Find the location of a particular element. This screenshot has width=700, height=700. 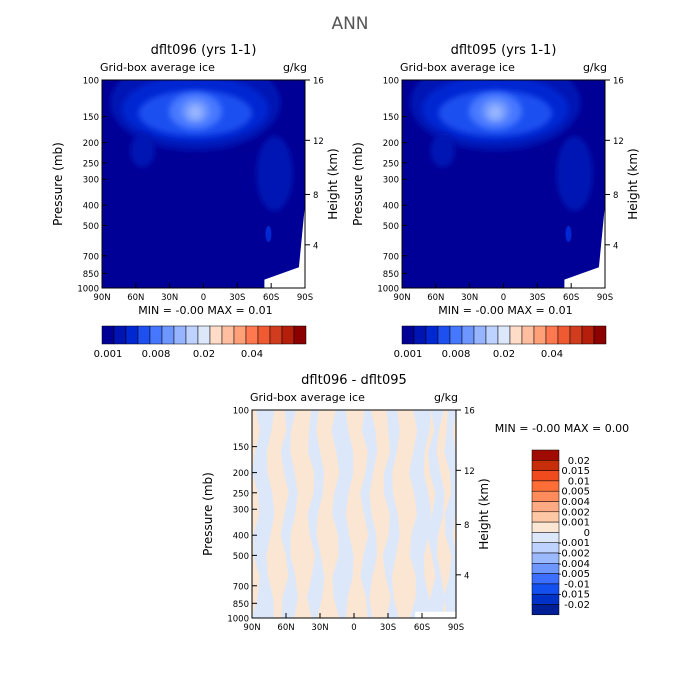

colorbar-label: -0.02 is located at coordinates (577, 605).